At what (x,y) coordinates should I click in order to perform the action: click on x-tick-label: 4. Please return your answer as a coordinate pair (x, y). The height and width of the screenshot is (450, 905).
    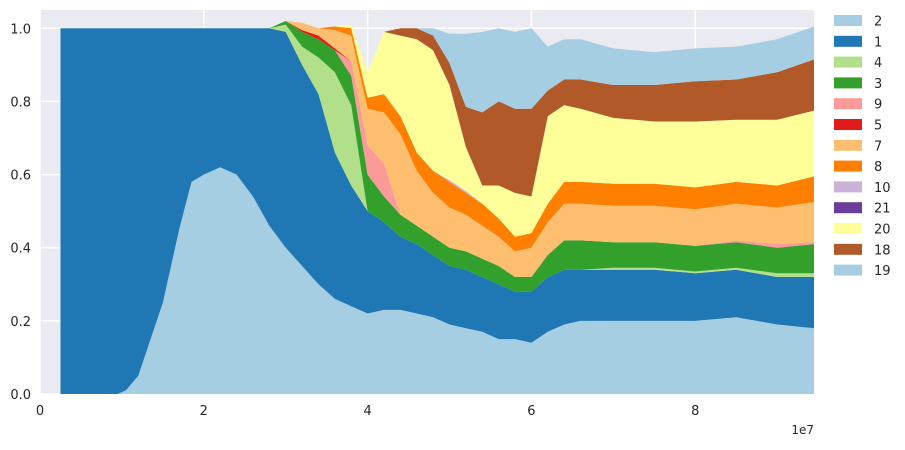
    Looking at the image, I should click on (367, 411).